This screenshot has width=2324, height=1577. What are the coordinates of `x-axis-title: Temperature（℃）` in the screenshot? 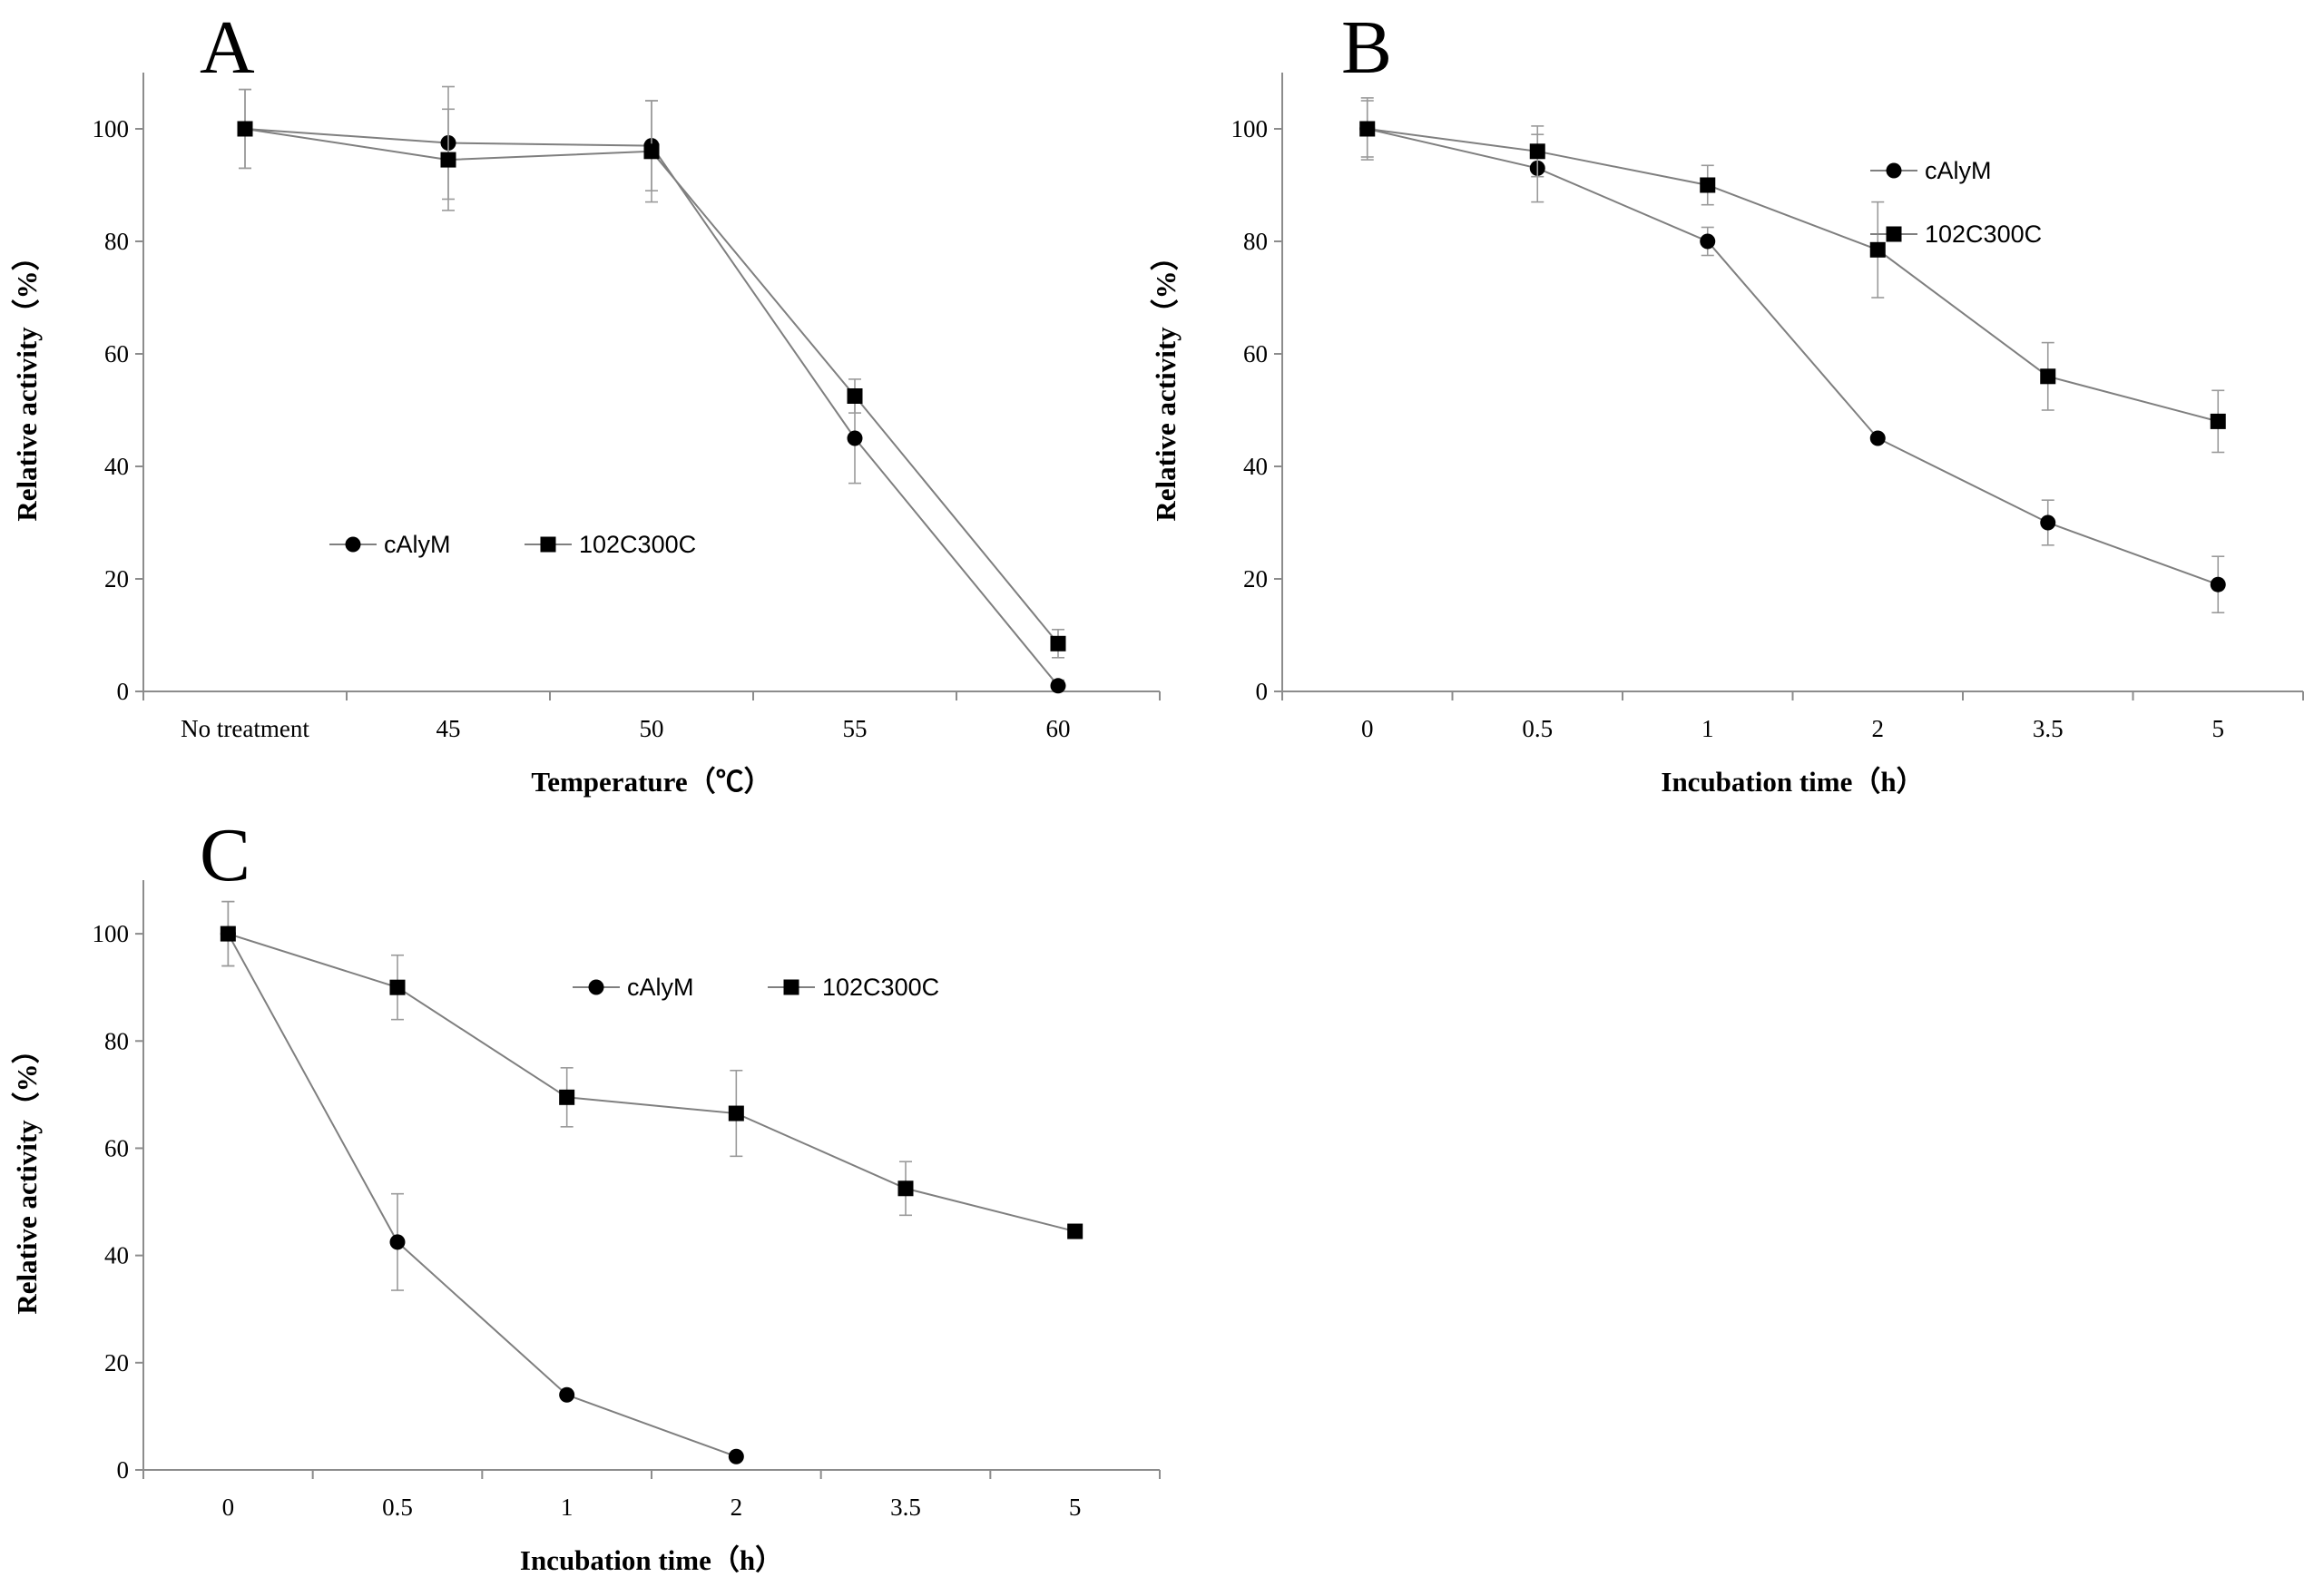 It's located at (651, 782).